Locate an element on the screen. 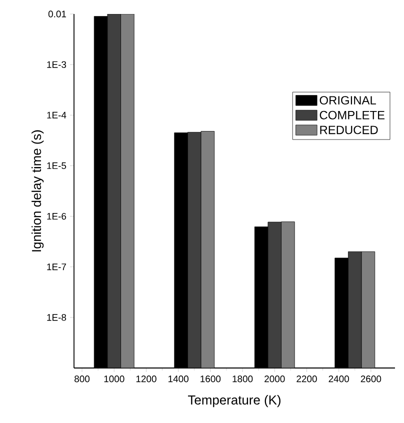  y-tick-label: 1E-6 is located at coordinates (56, 216).